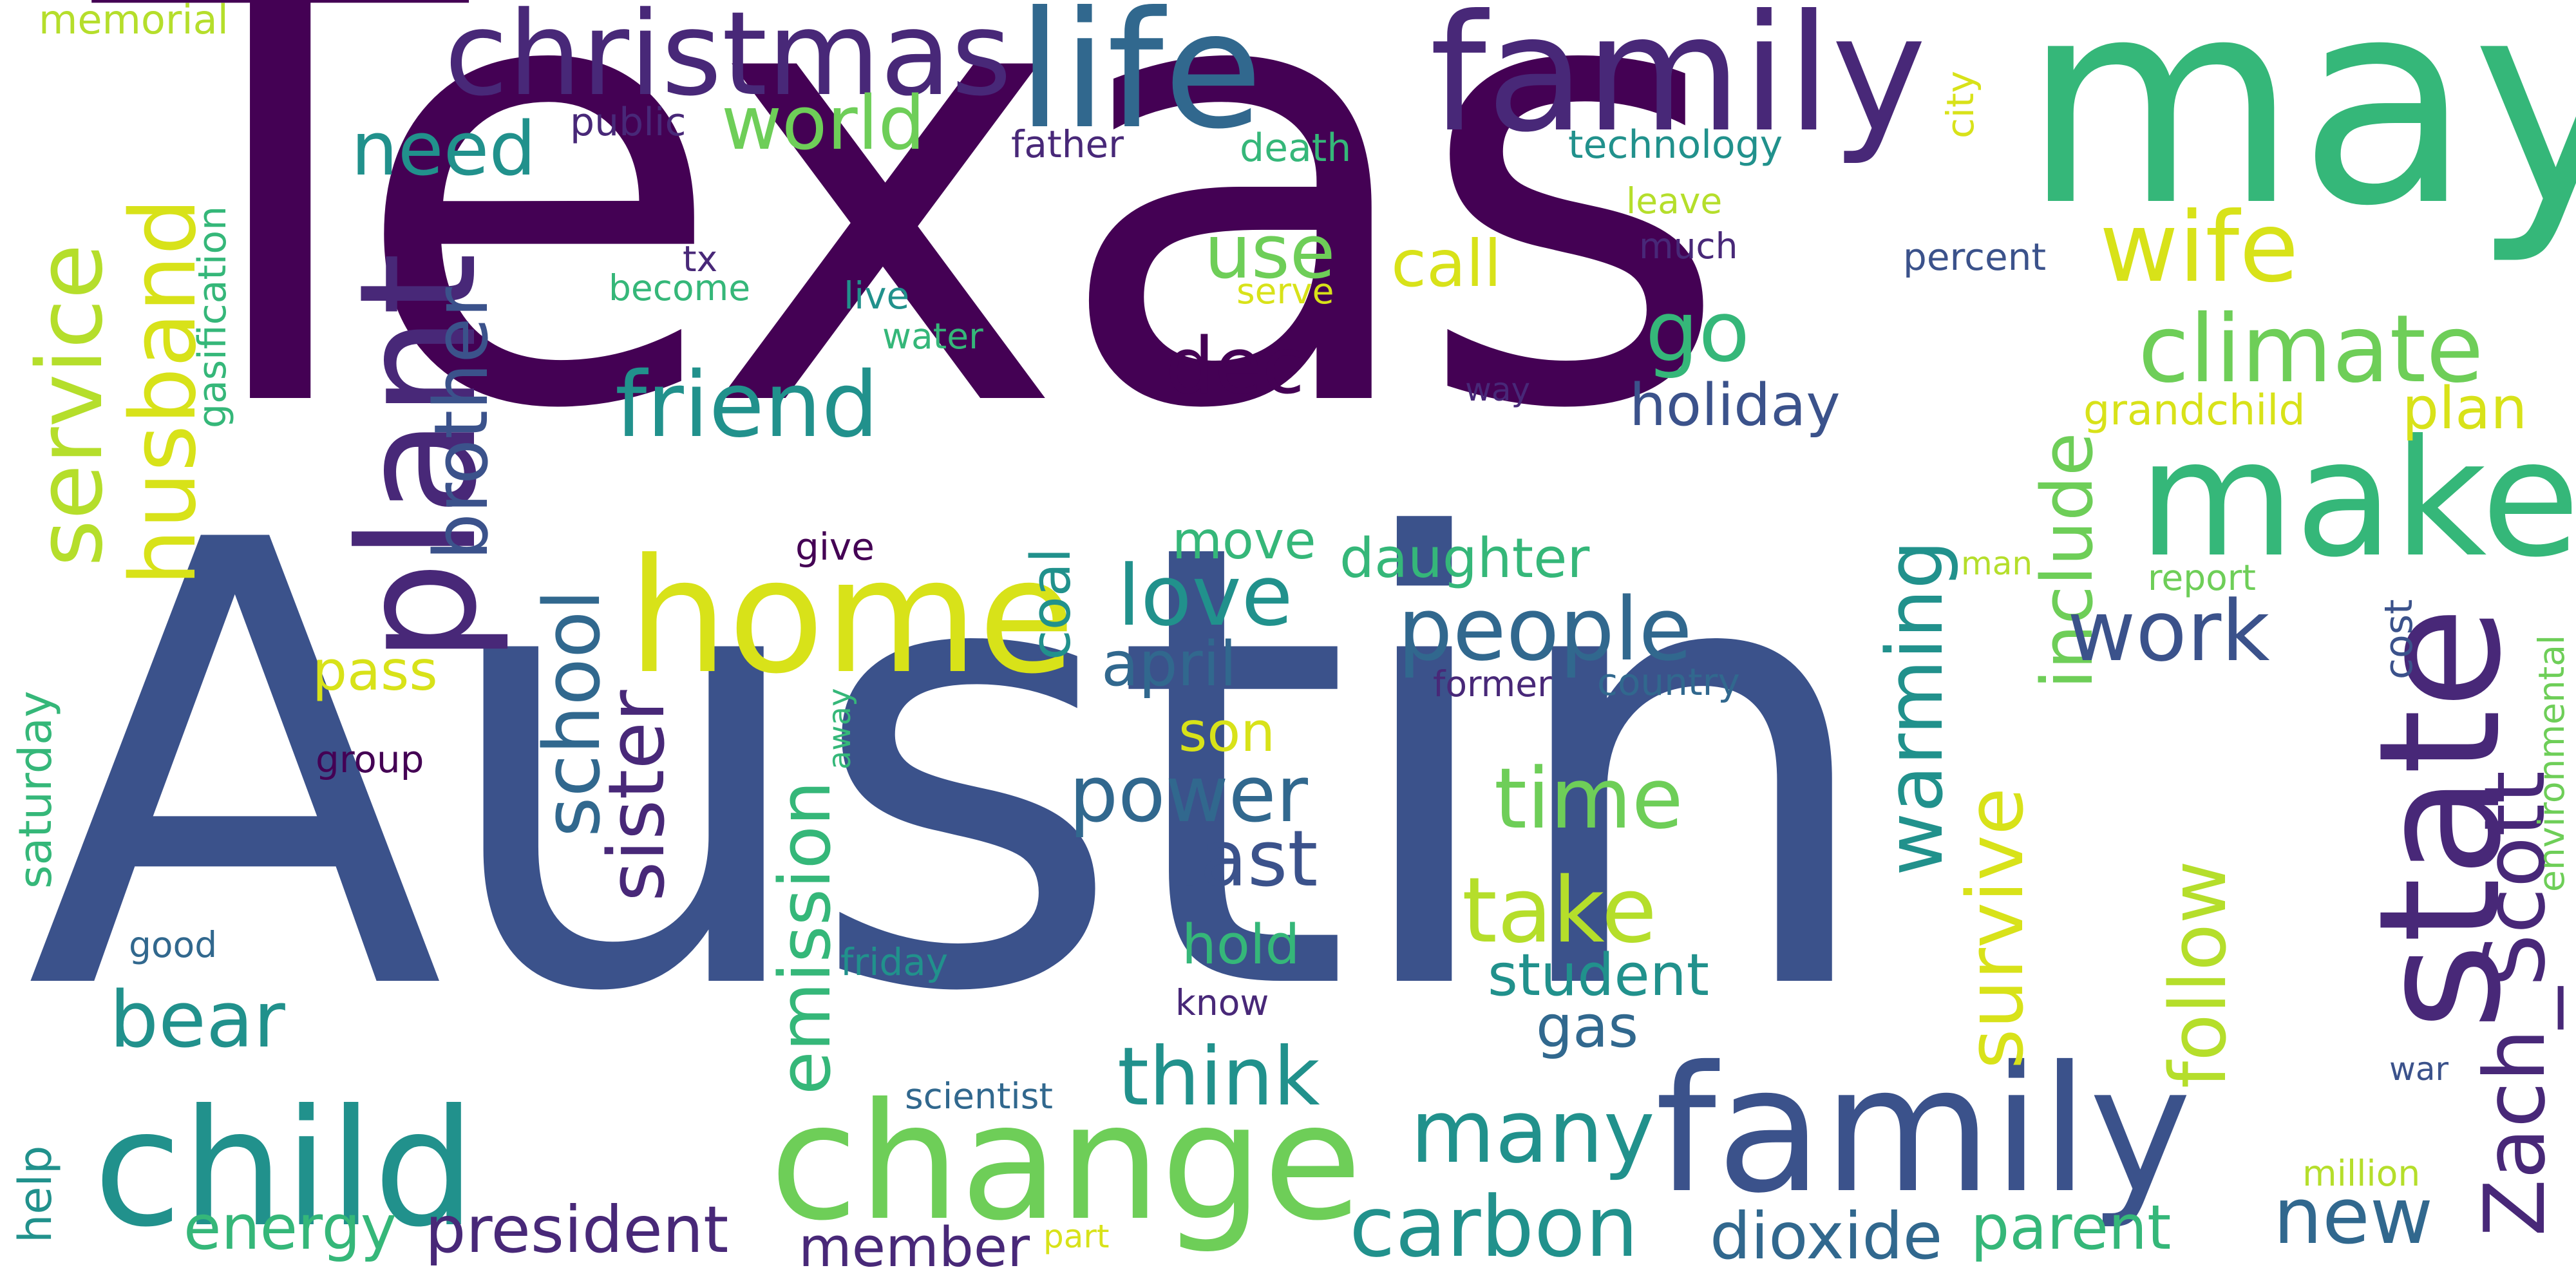  What do you see at coordinates (1975, 257) in the screenshot?
I see `word-percent: percent` at bounding box center [1975, 257].